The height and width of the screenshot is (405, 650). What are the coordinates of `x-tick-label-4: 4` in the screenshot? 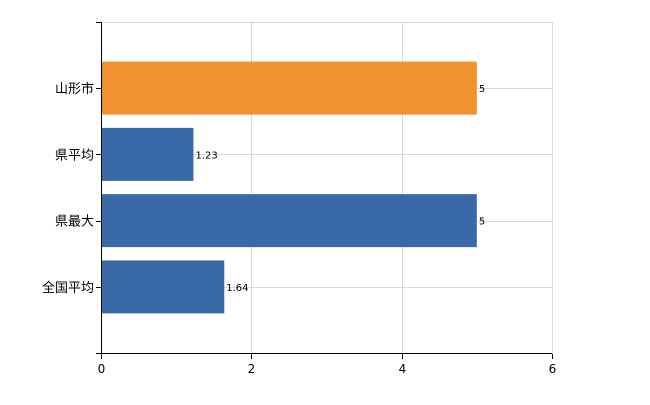 It's located at (403, 369).